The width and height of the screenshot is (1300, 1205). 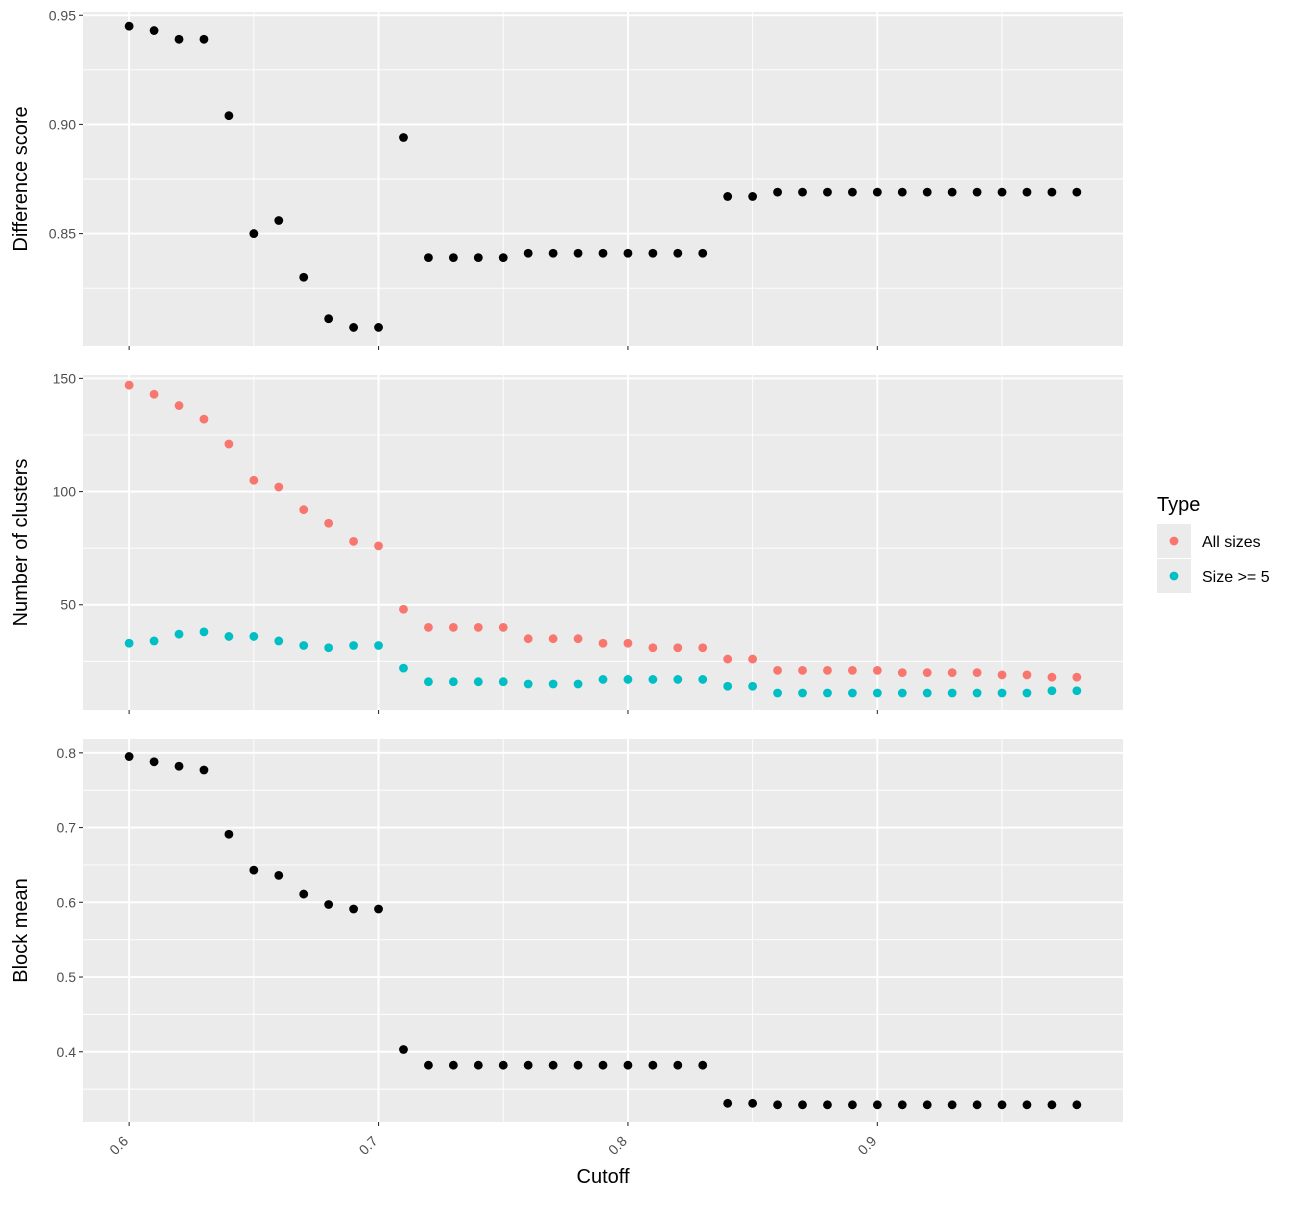 What do you see at coordinates (67, 977) in the screenshot?
I see `y-tick-label: 0.5` at bounding box center [67, 977].